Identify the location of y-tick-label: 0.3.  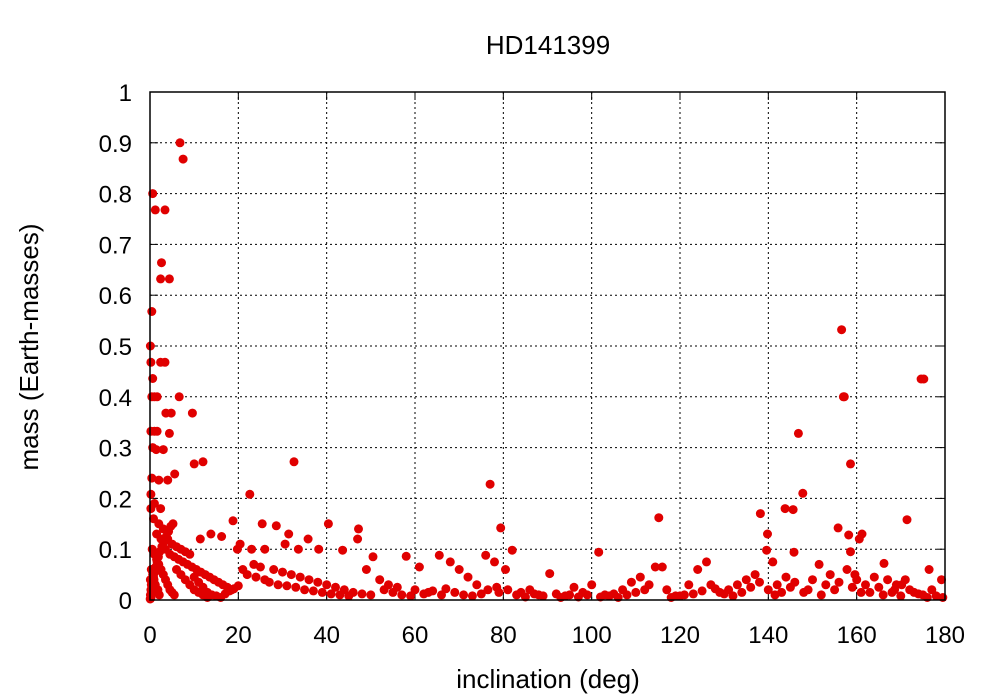
(115, 449).